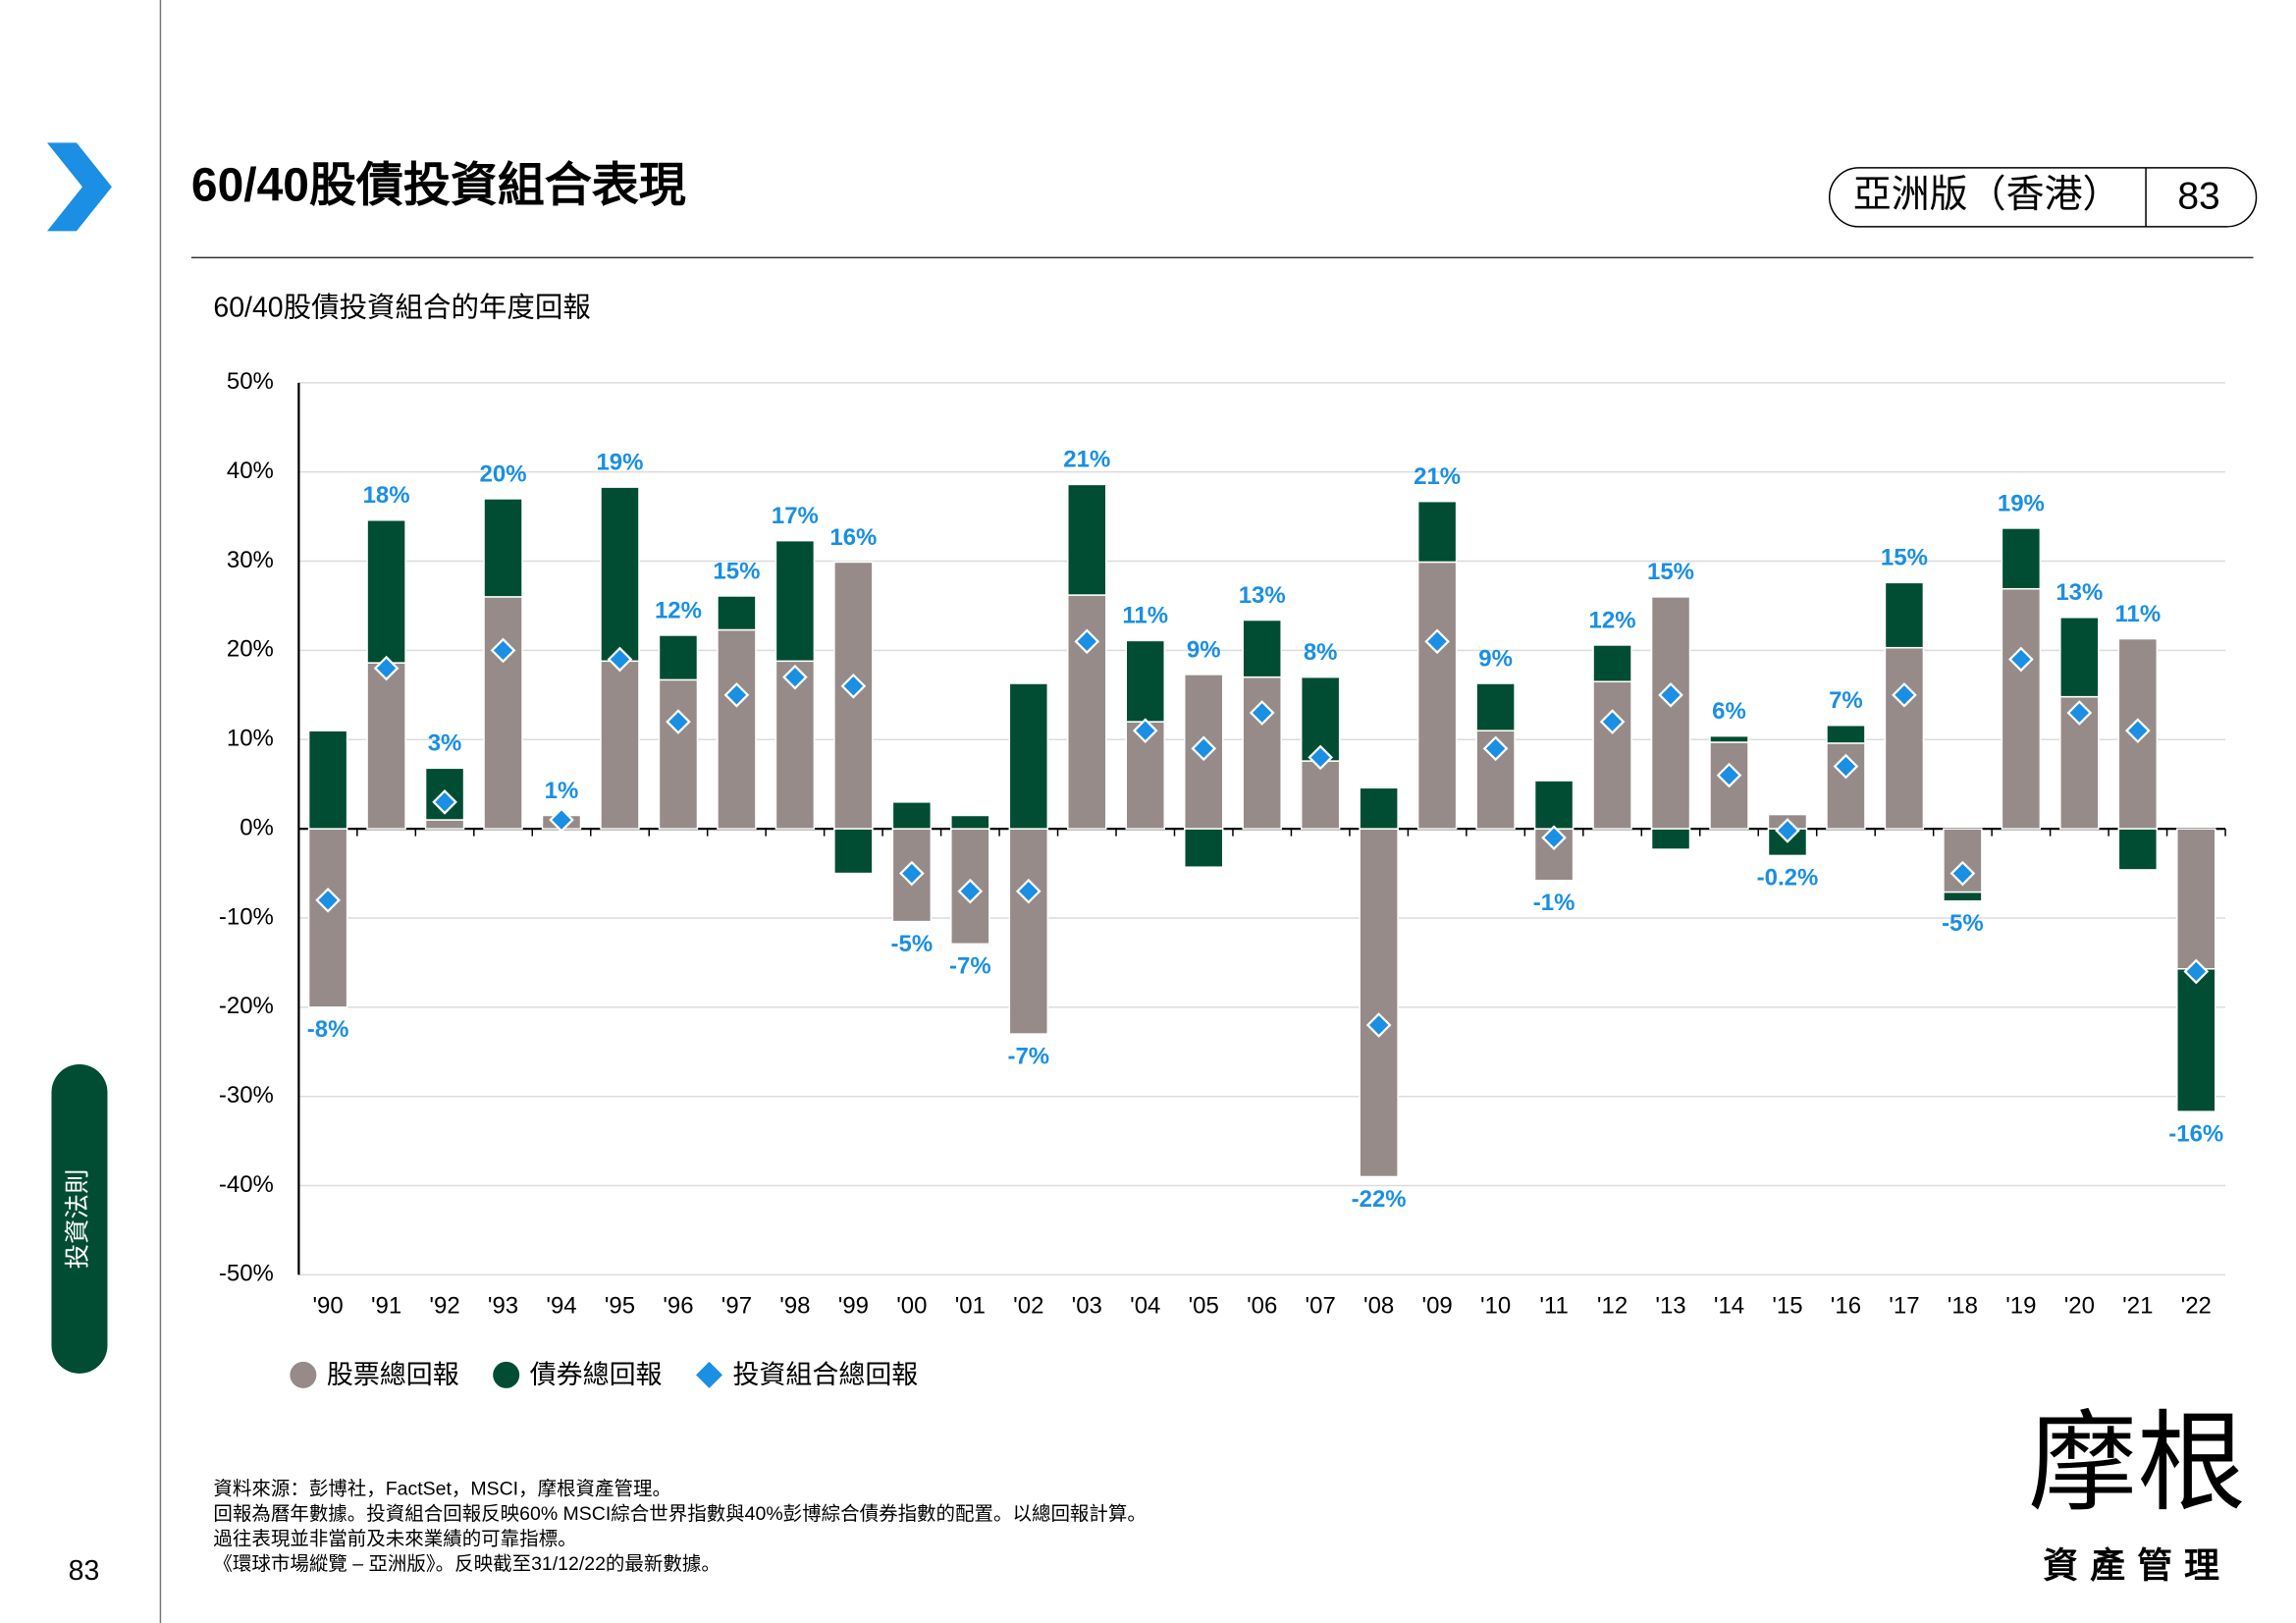  Describe the element at coordinates (1904, 1306) in the screenshot. I see `x-tick-label: '17` at that location.